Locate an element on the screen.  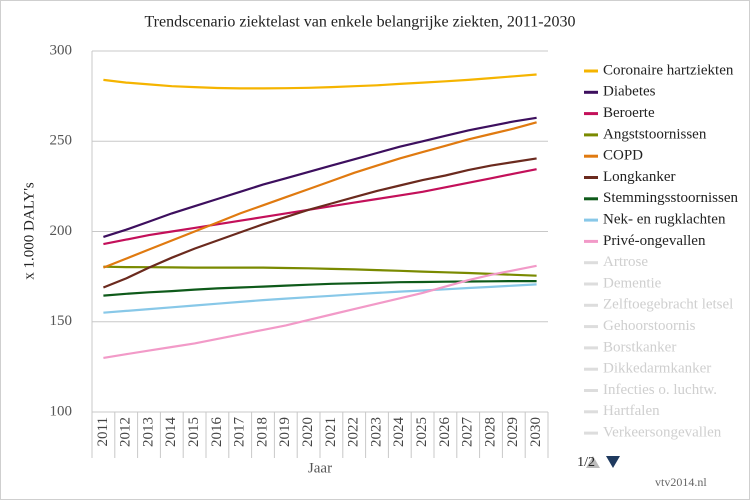
legend-label: Beroerte is located at coordinates (629, 113).